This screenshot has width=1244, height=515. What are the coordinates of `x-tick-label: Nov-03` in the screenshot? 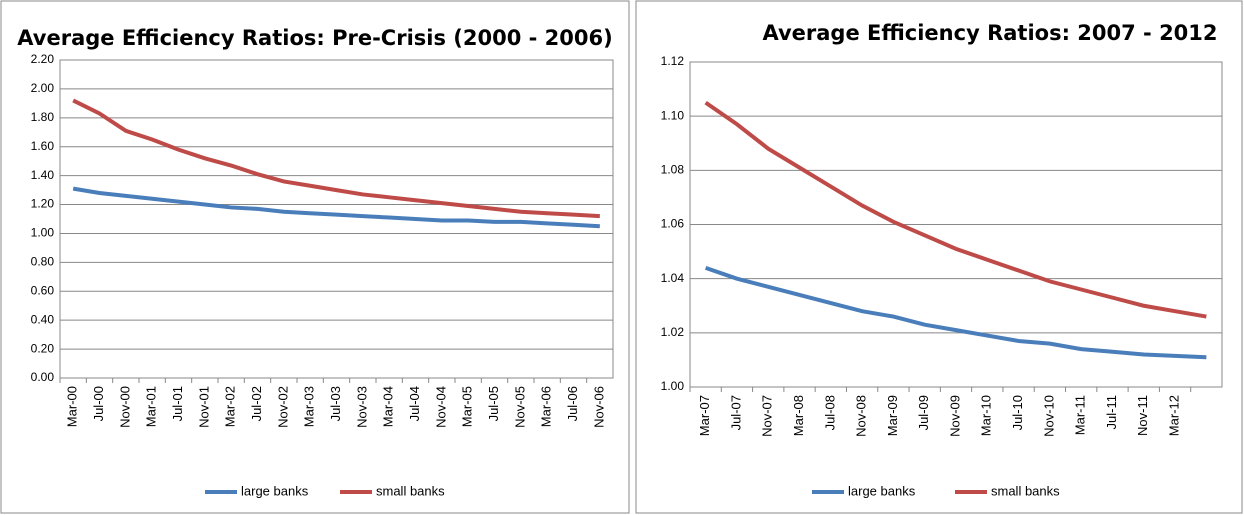 It's located at (361, 407).